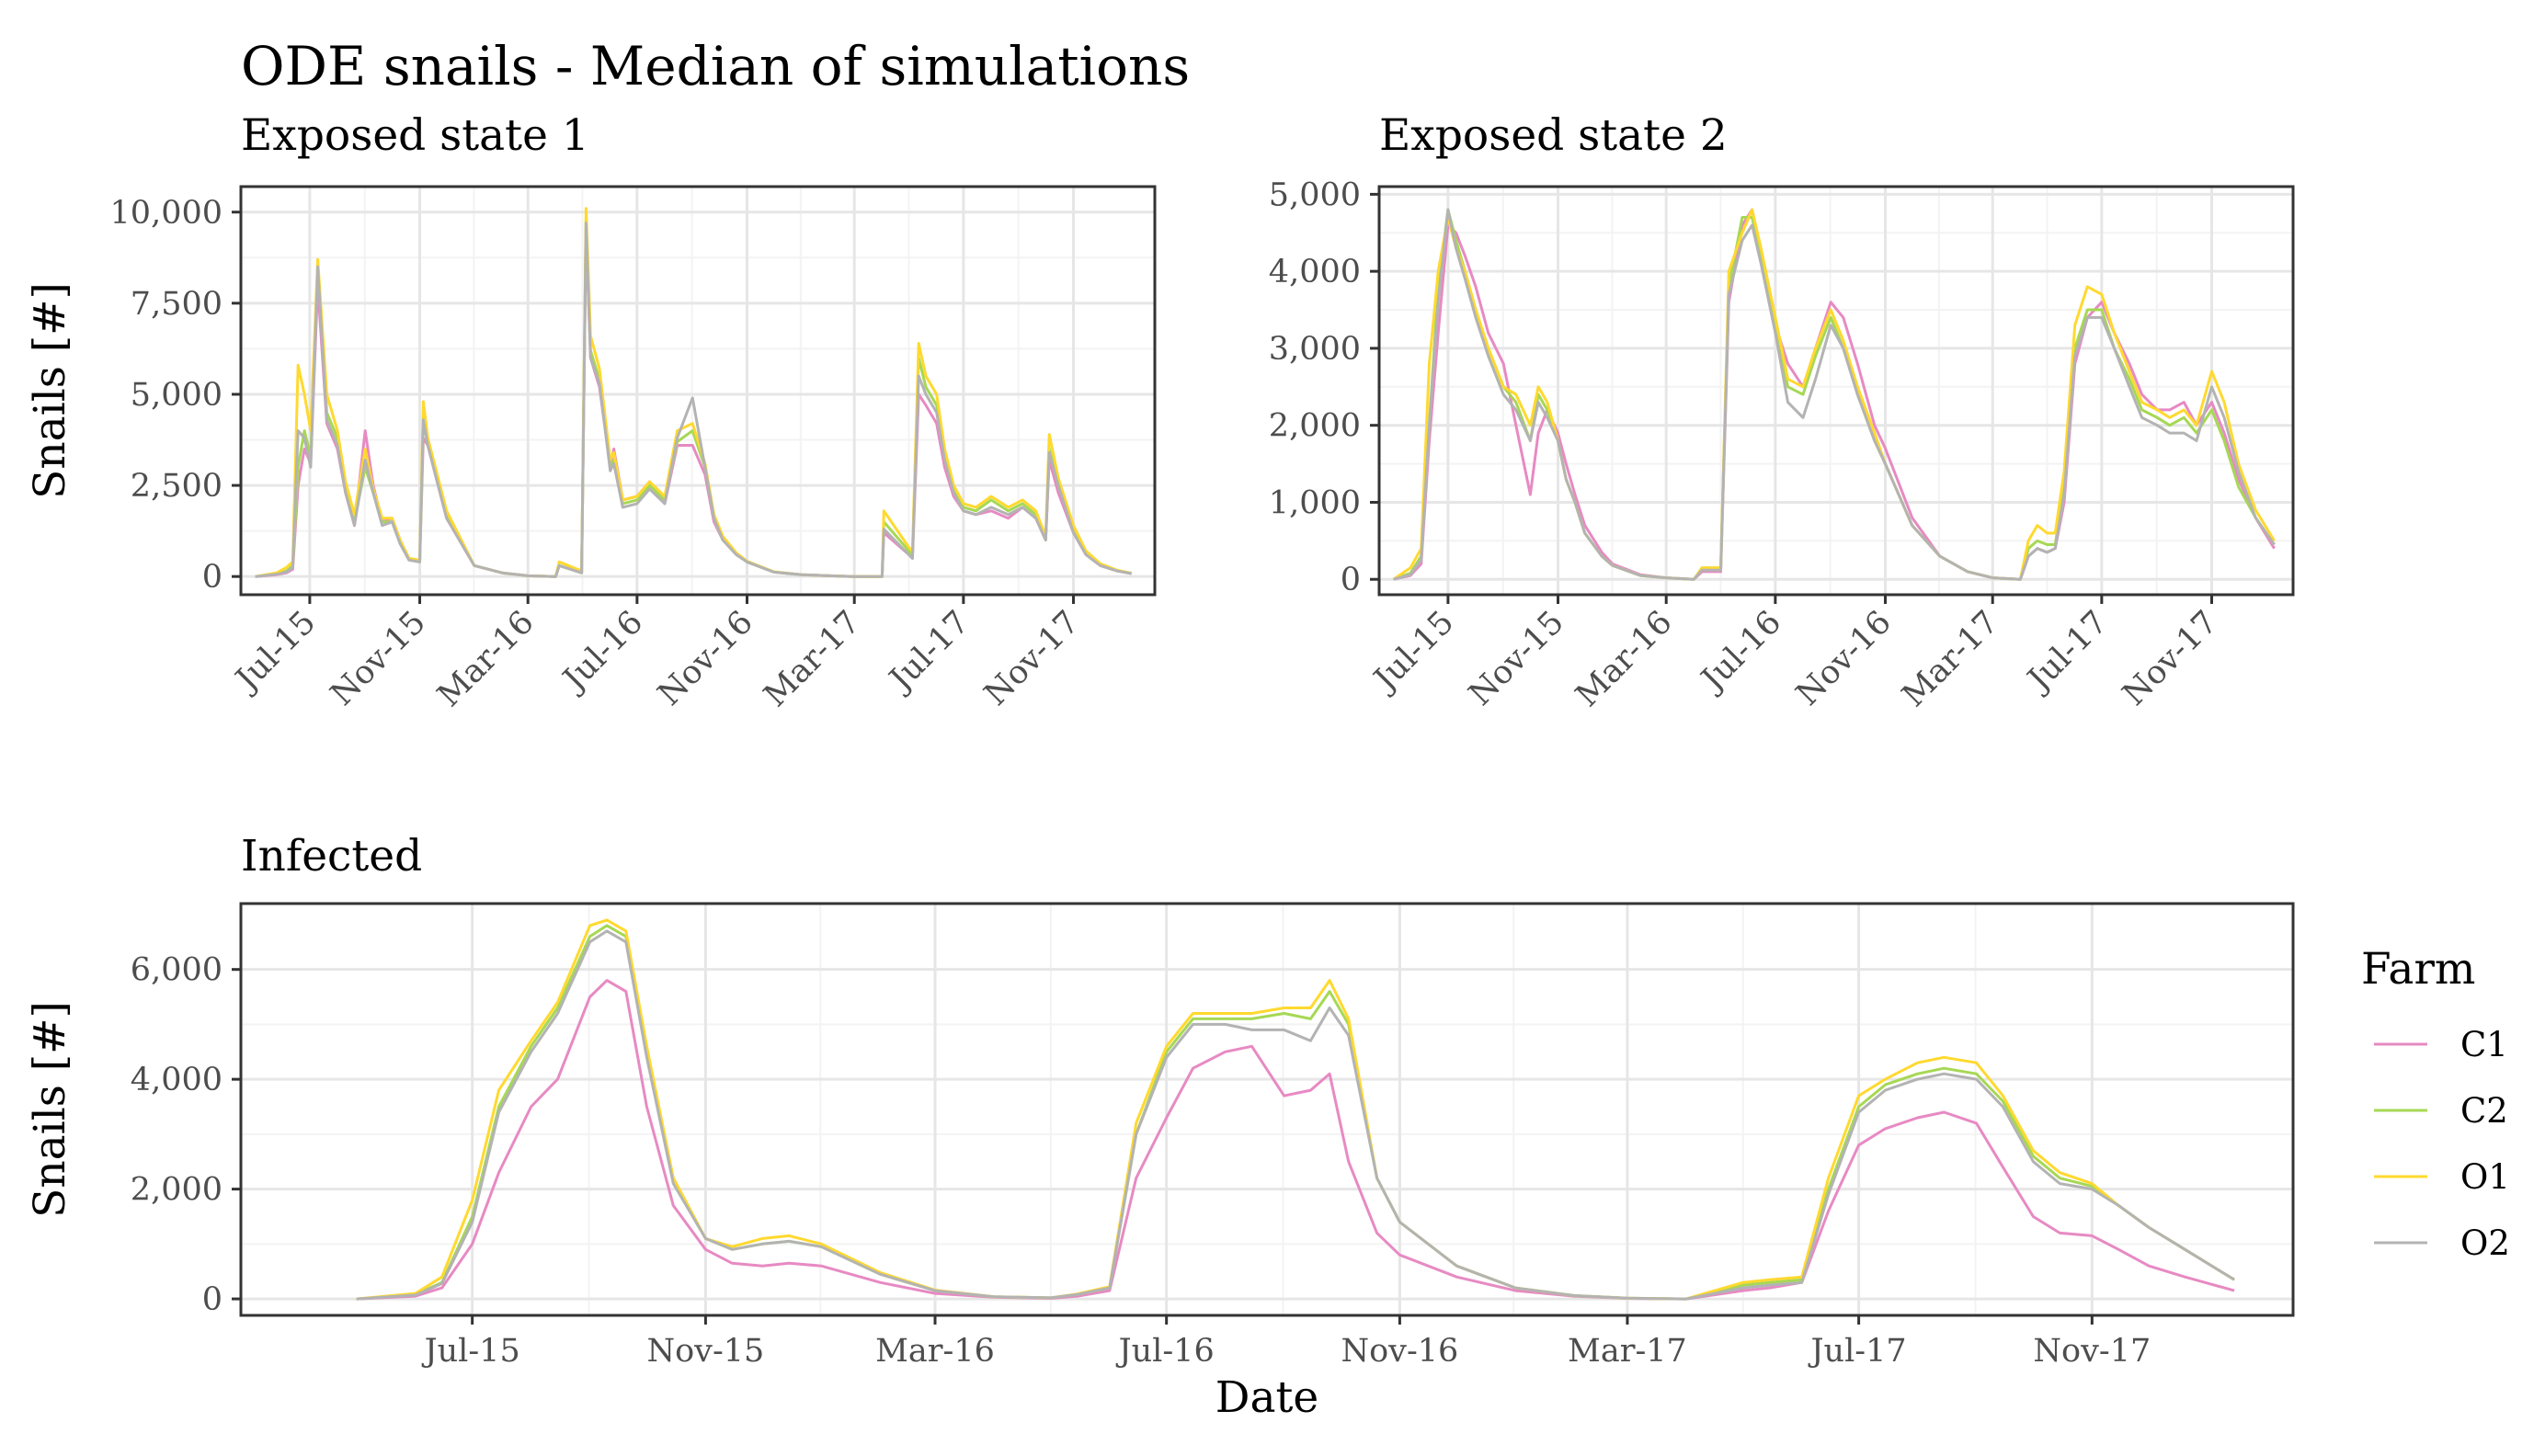 This screenshot has height=1456, width=2545. I want to click on legend-label: C1, so click(2484, 1044).